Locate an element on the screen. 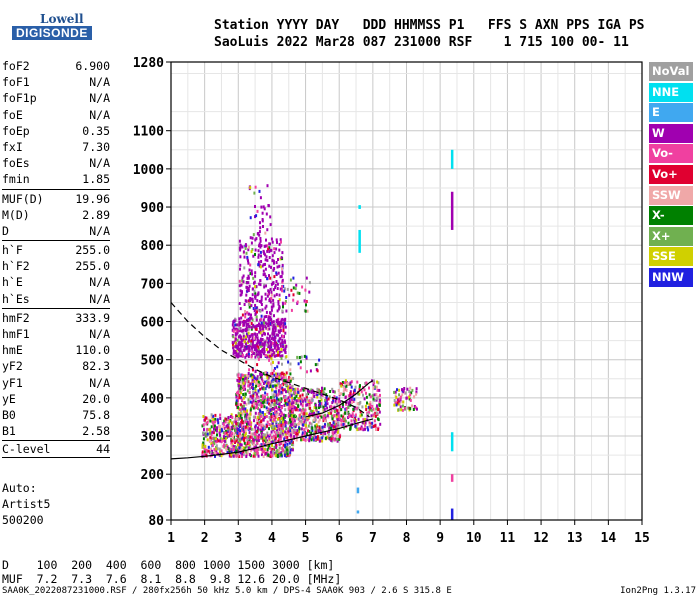 This screenshot has width=700, height=600. legend-entry-x: X+ is located at coordinates (671, 236).